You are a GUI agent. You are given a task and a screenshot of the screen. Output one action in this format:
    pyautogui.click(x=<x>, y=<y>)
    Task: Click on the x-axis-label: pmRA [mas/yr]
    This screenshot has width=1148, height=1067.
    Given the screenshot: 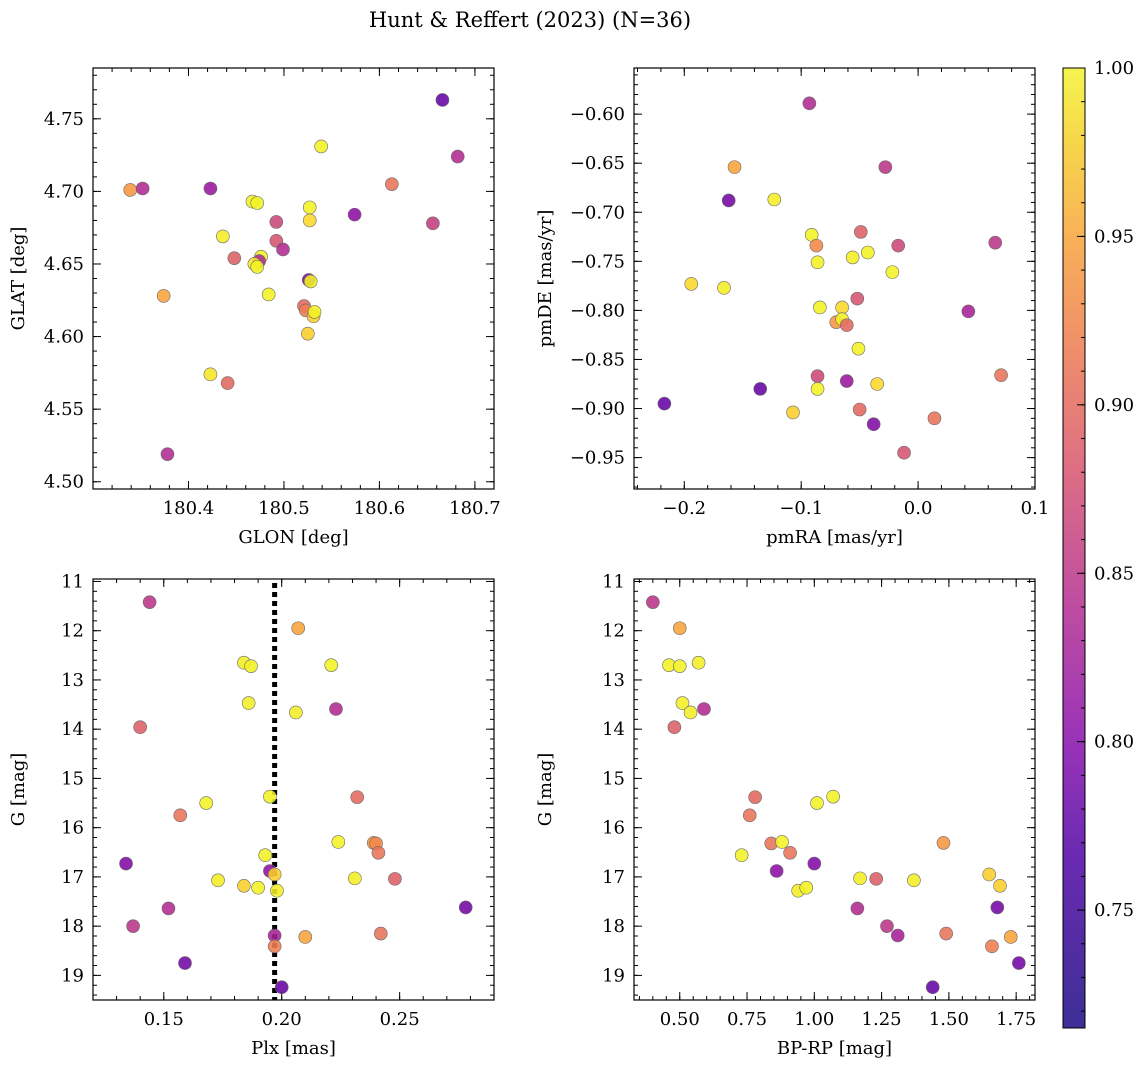 What is the action you would take?
    pyautogui.click(x=834, y=537)
    